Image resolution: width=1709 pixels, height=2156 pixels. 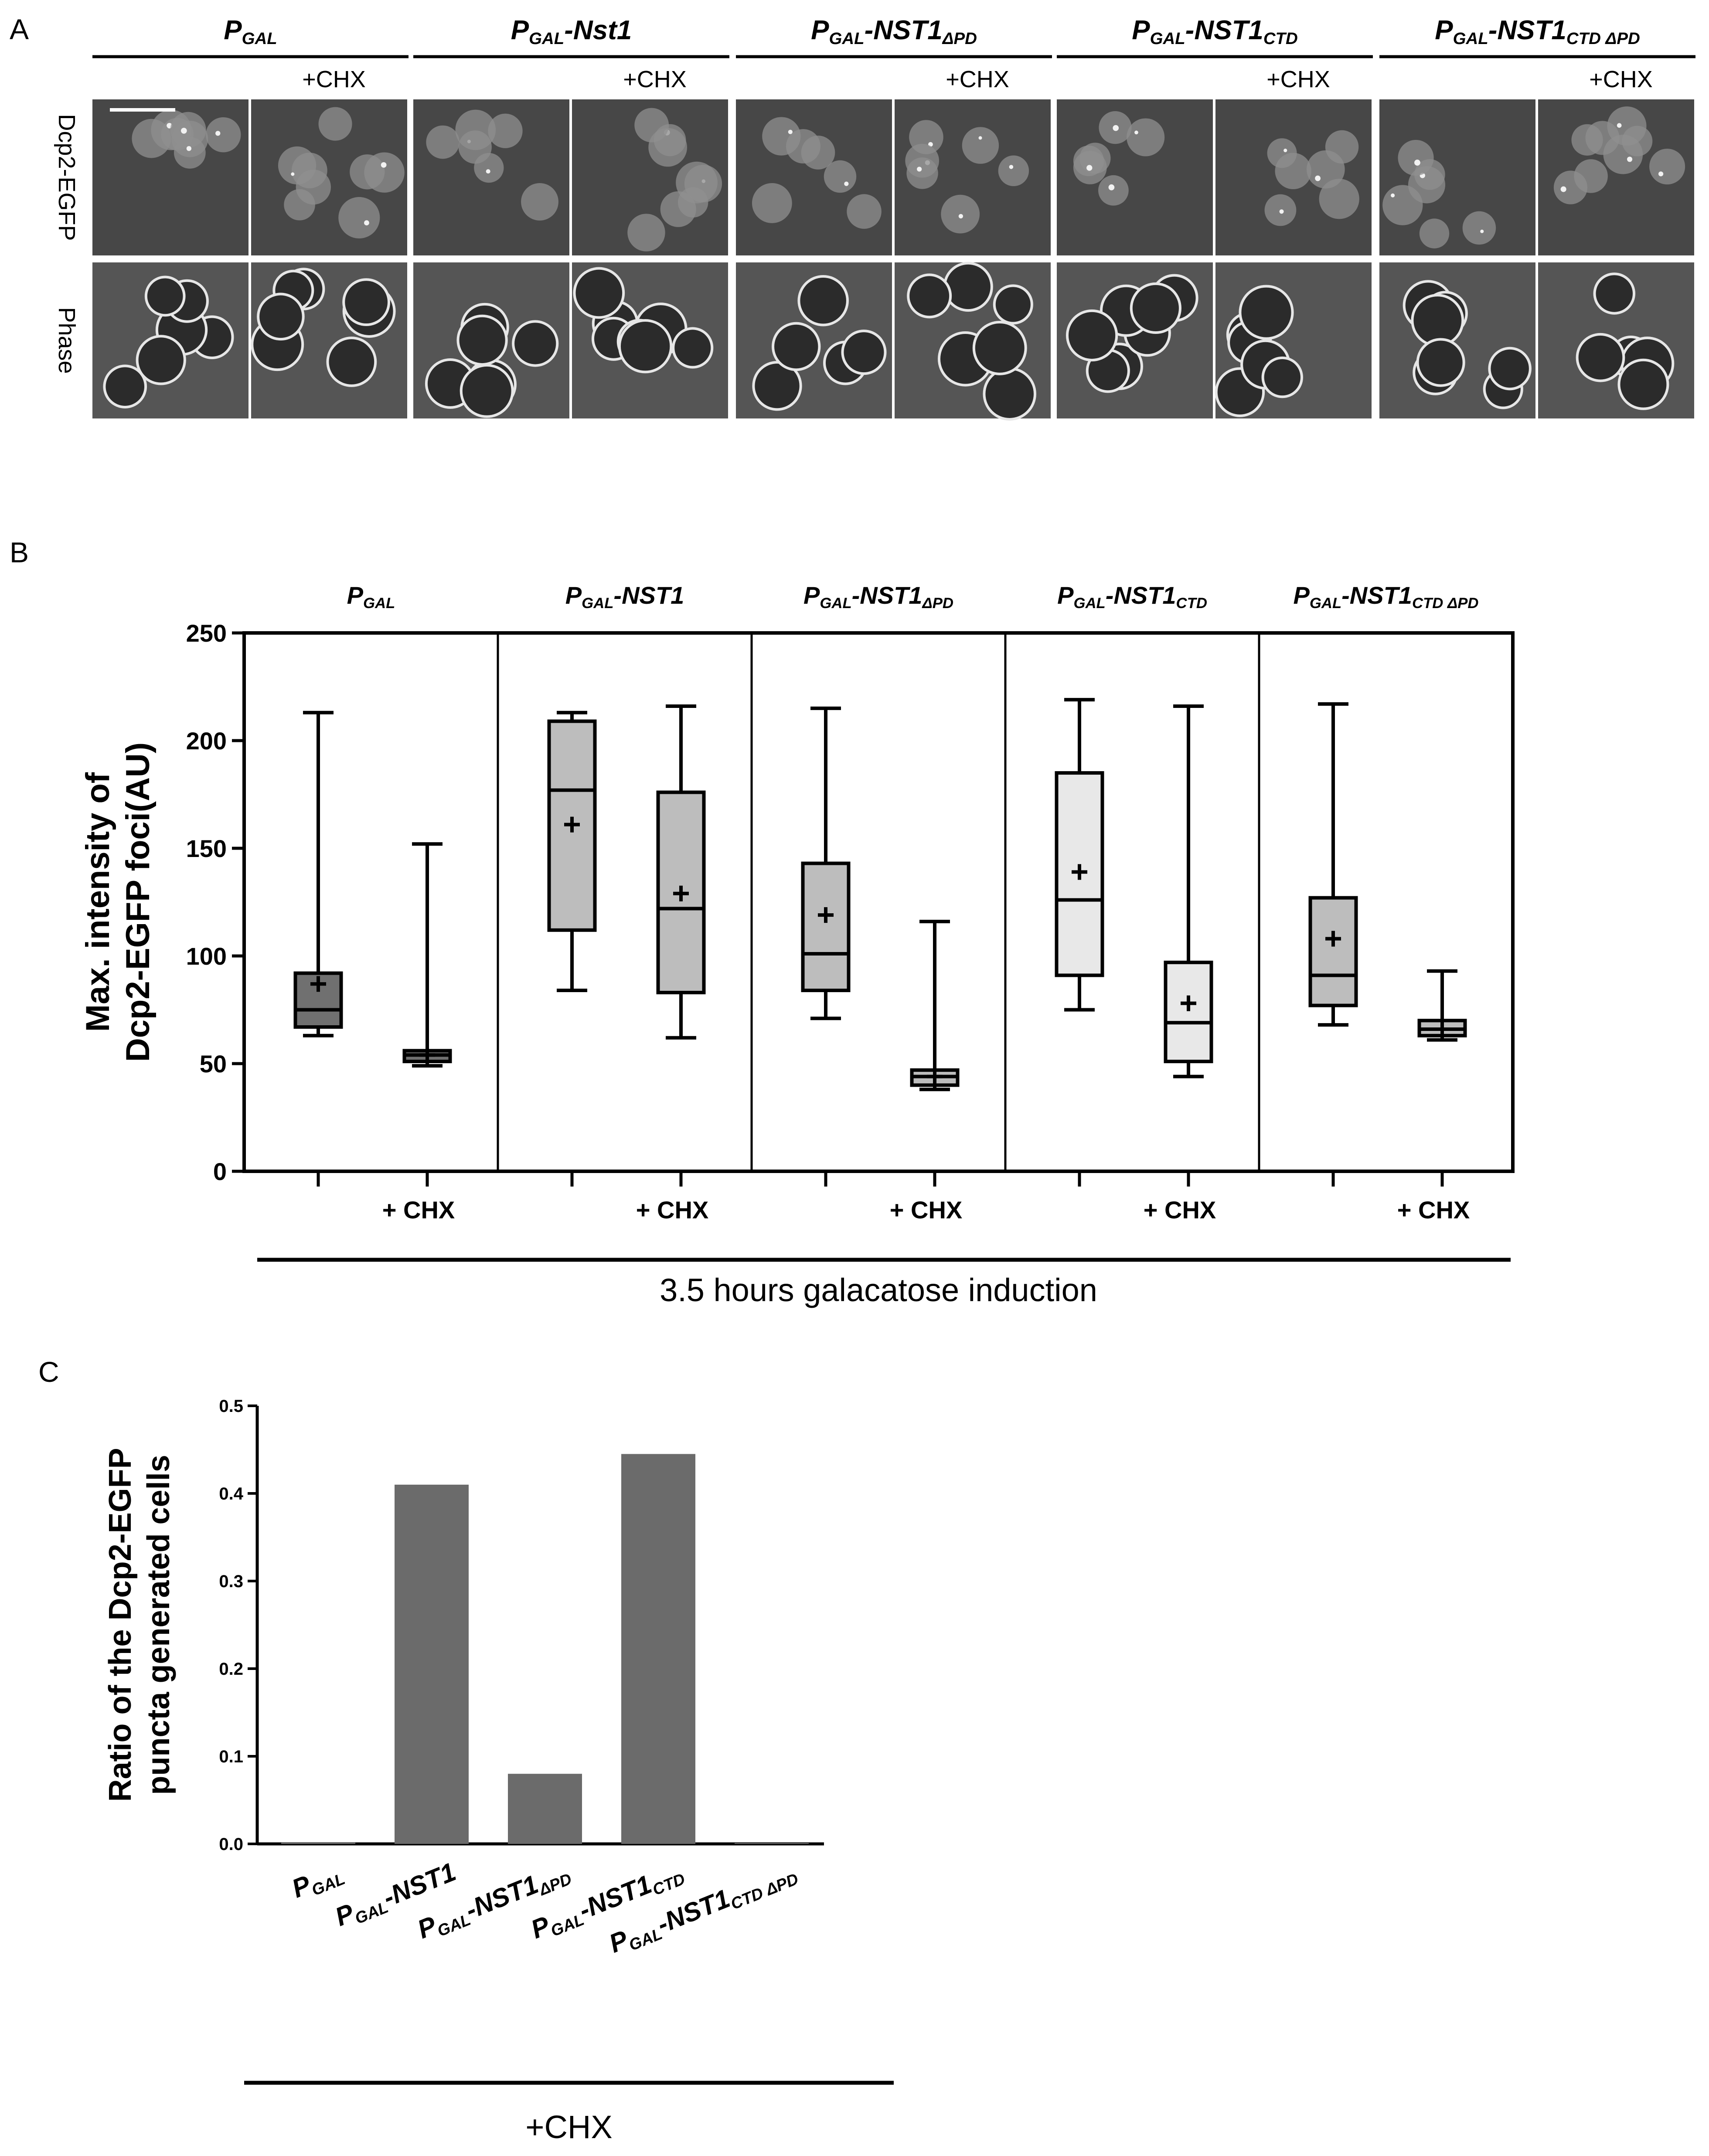 I want to click on construct-label: PGAL, so click(x=317, y=1881).